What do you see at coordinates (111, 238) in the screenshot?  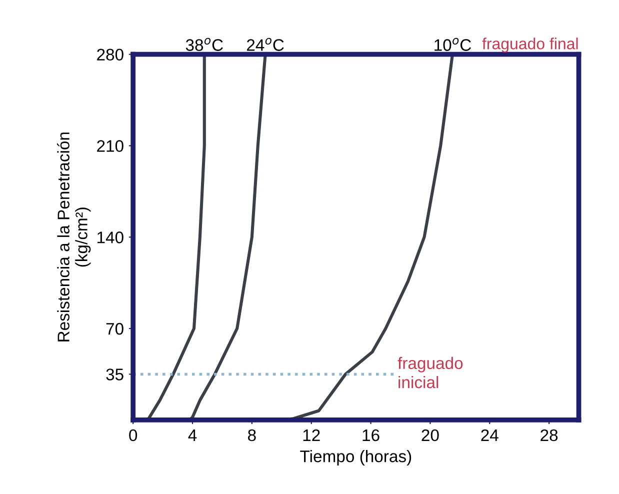 I see `y-tick-label: 140` at bounding box center [111, 238].